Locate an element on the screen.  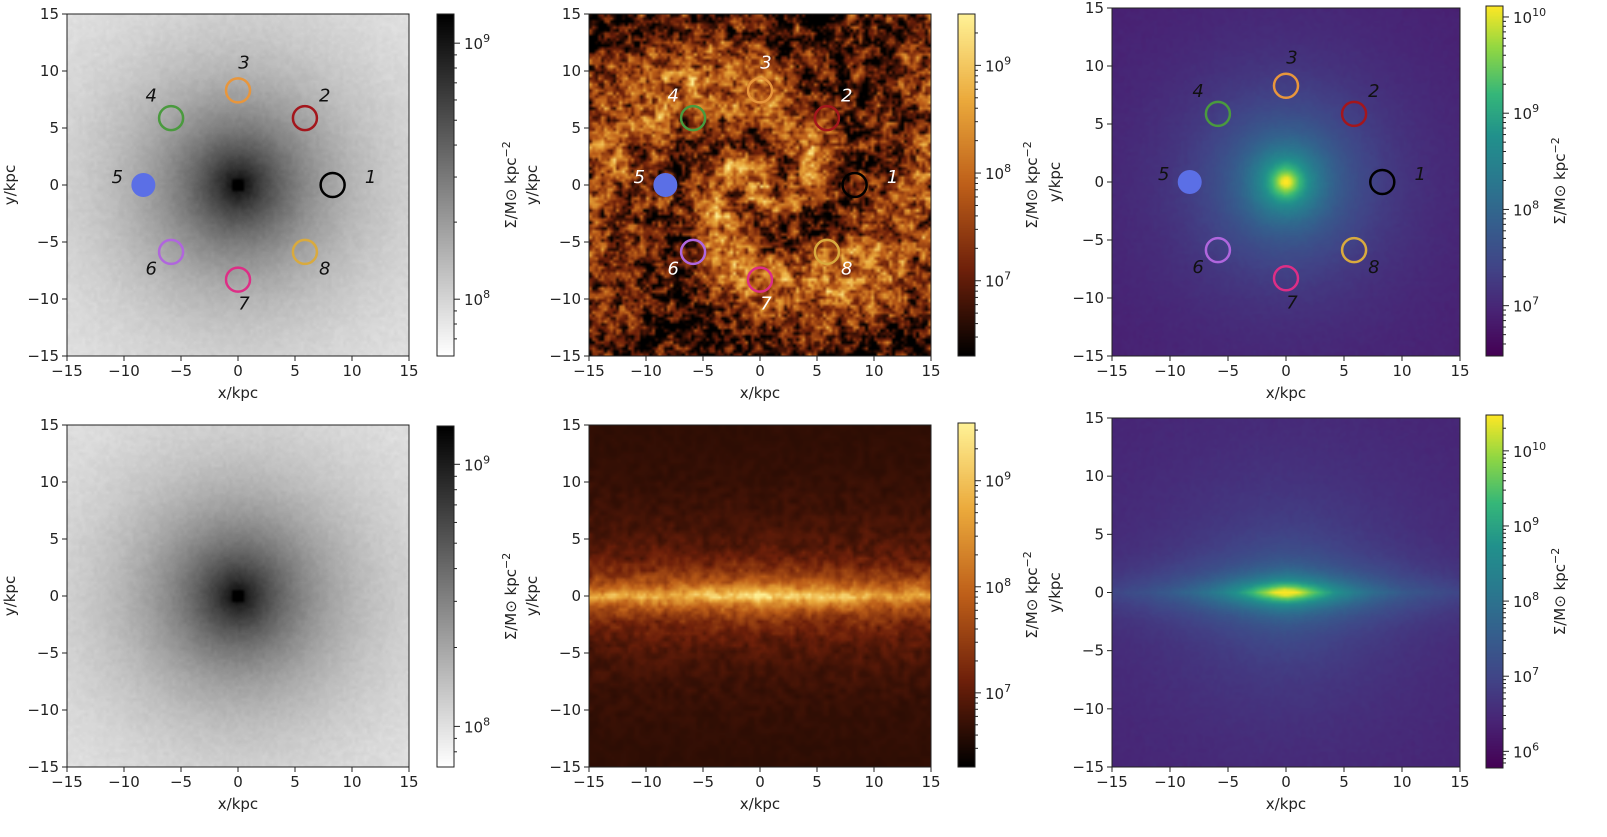
heatmap-dm-face-on is located at coordinates (238, 185).